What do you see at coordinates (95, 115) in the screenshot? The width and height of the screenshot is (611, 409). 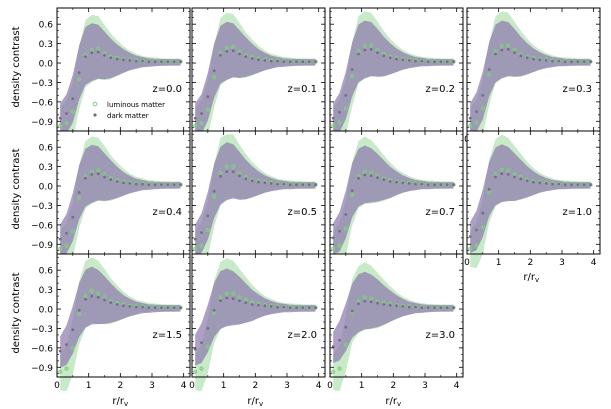 I see `legend-dark-marker` at bounding box center [95, 115].